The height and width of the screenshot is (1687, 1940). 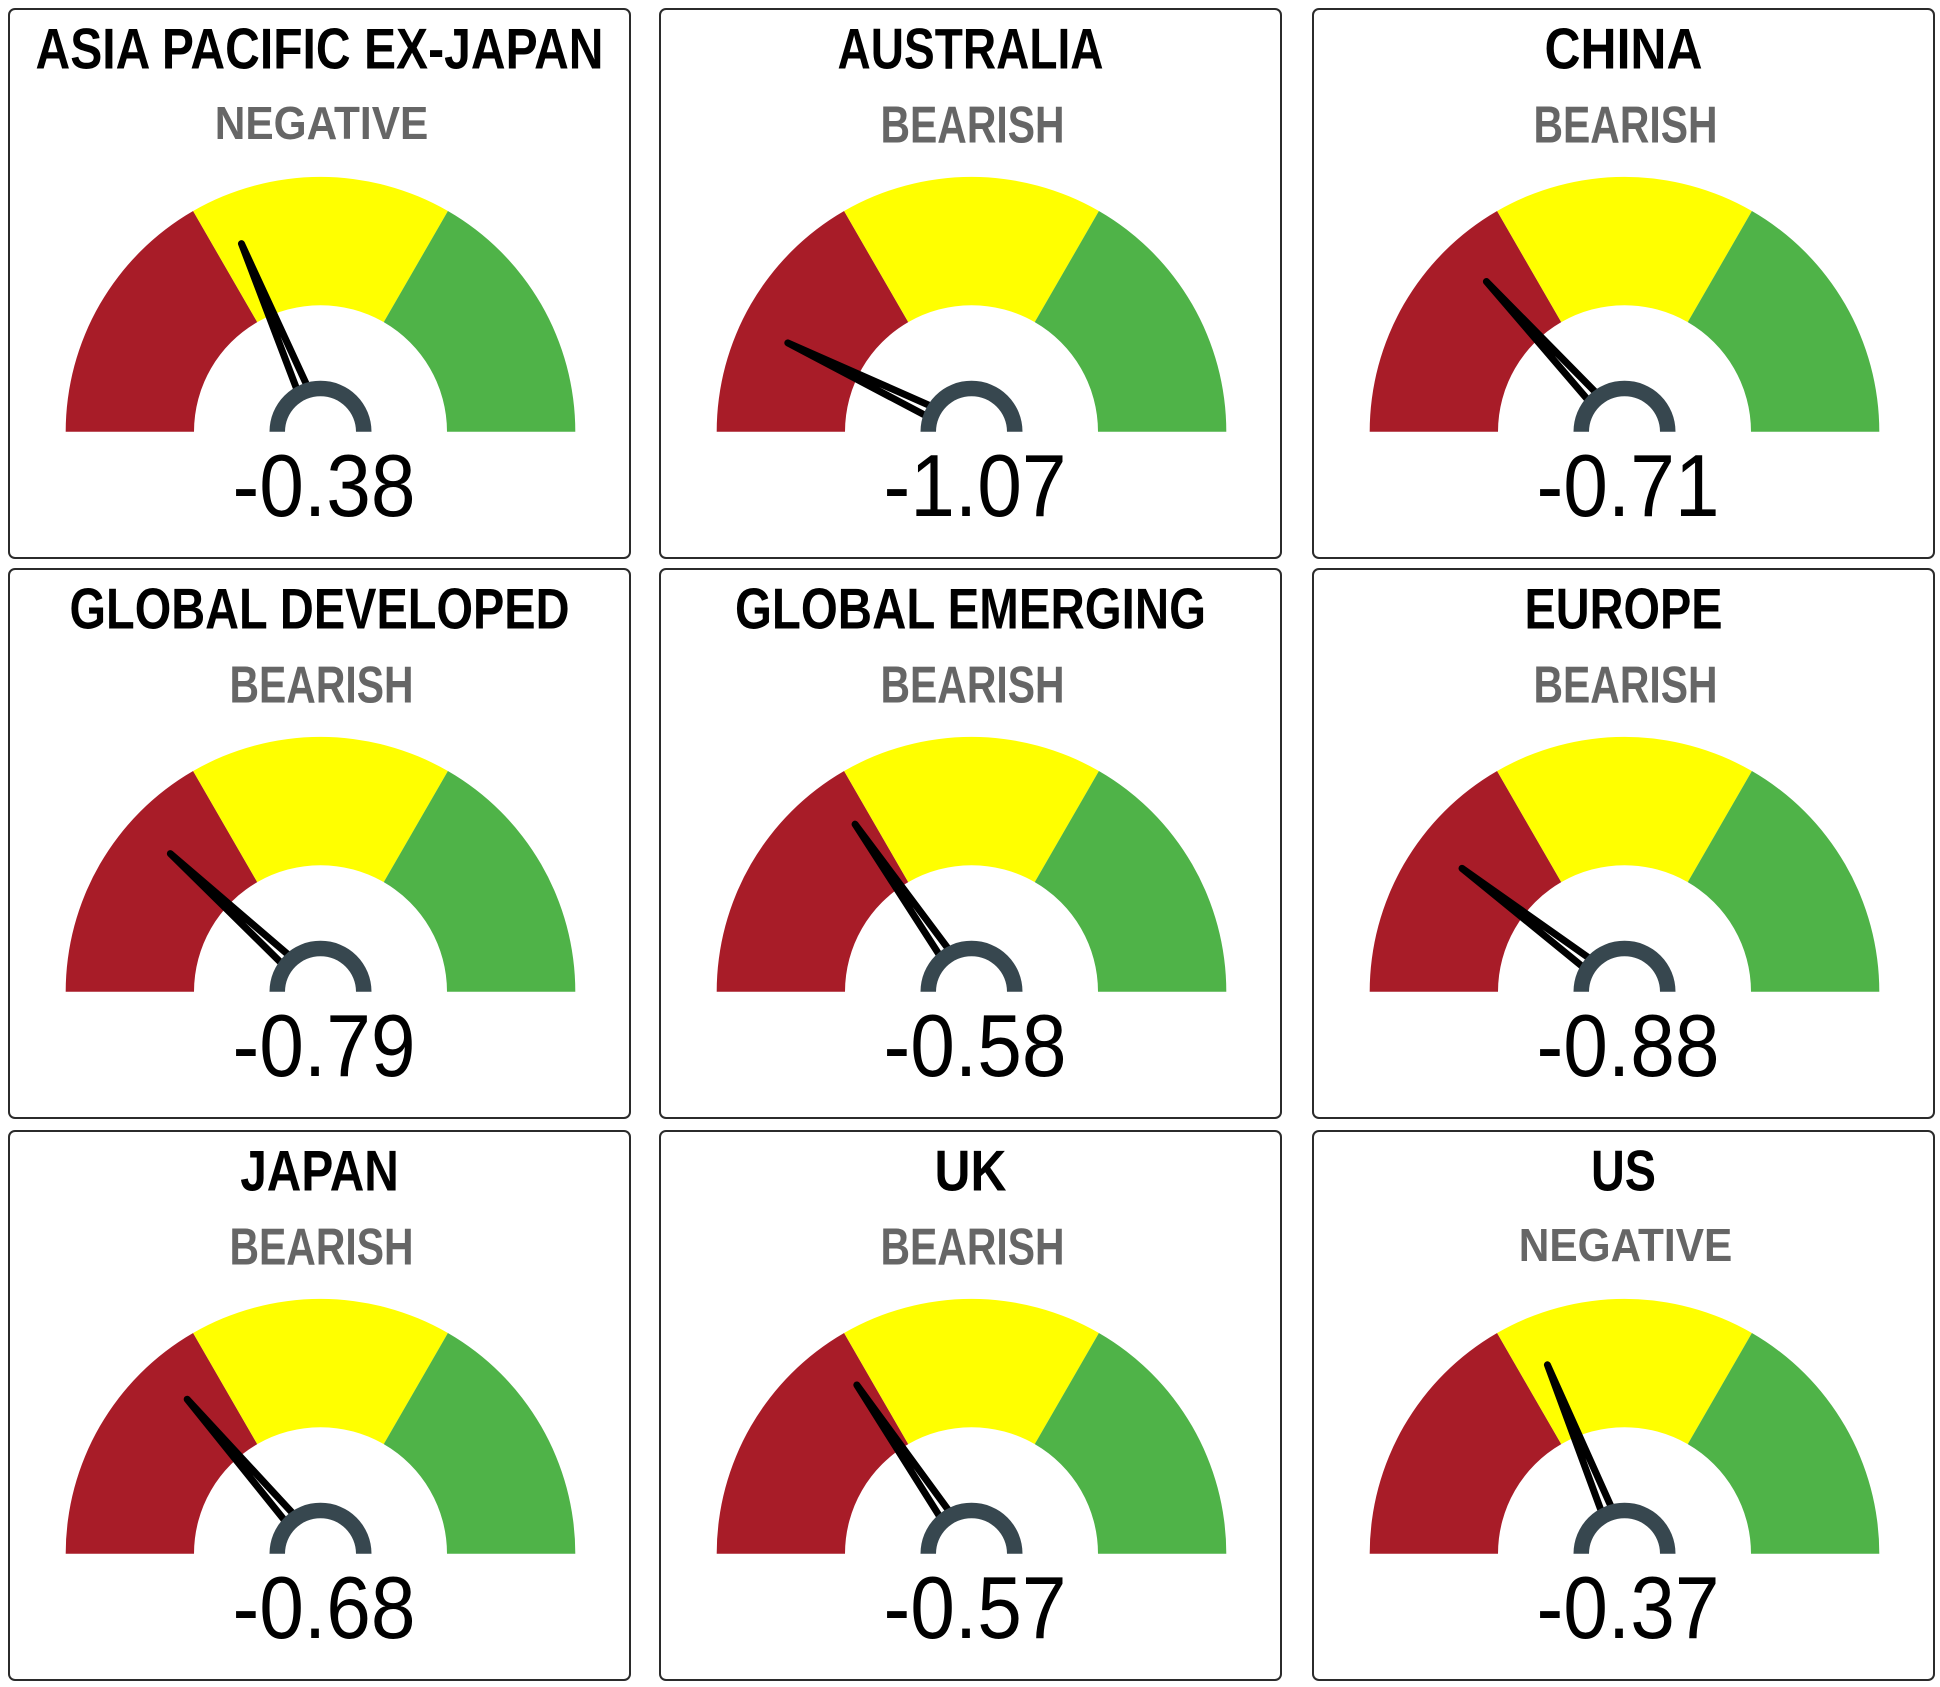 I want to click on svg-text: -0.37, so click(x=1628, y=1607).